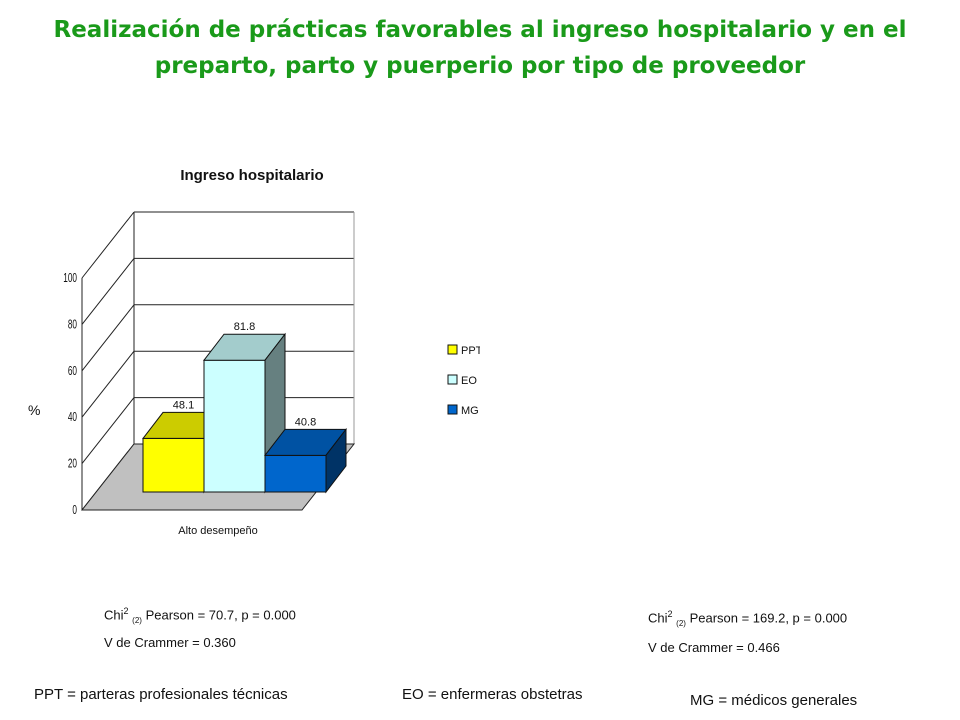 This screenshot has width=960, height=720. What do you see at coordinates (305, 422) in the screenshot?
I see `data-label: 40.8` at bounding box center [305, 422].